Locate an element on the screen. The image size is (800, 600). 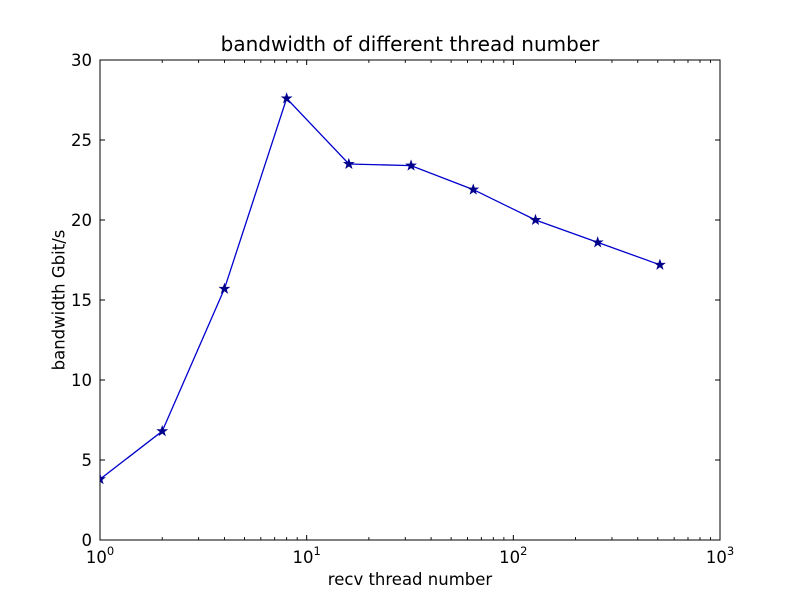
y-tick-label: 20 is located at coordinates (81, 220).